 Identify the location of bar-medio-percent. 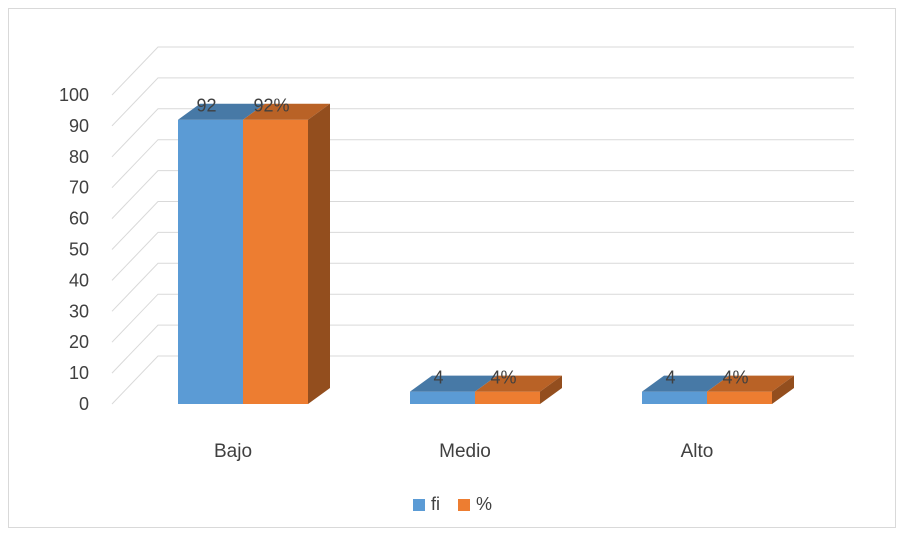
(518, 389).